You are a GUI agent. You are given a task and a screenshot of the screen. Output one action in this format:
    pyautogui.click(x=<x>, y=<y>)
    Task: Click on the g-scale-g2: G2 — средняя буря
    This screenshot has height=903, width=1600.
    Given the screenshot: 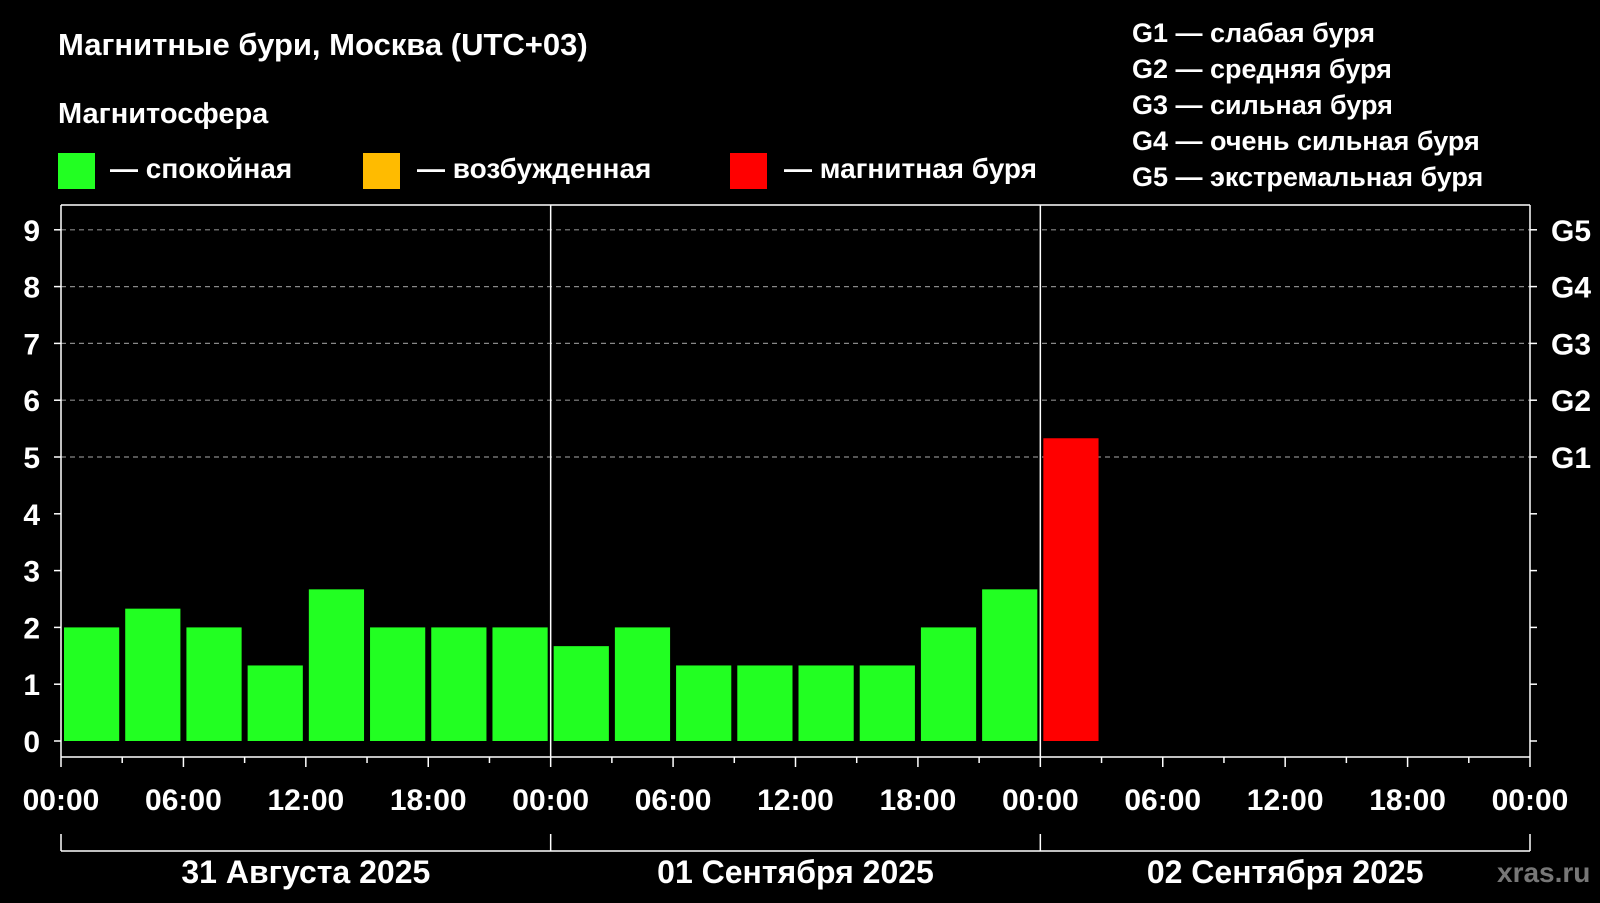 What is the action you would take?
    pyautogui.click(x=1262, y=69)
    